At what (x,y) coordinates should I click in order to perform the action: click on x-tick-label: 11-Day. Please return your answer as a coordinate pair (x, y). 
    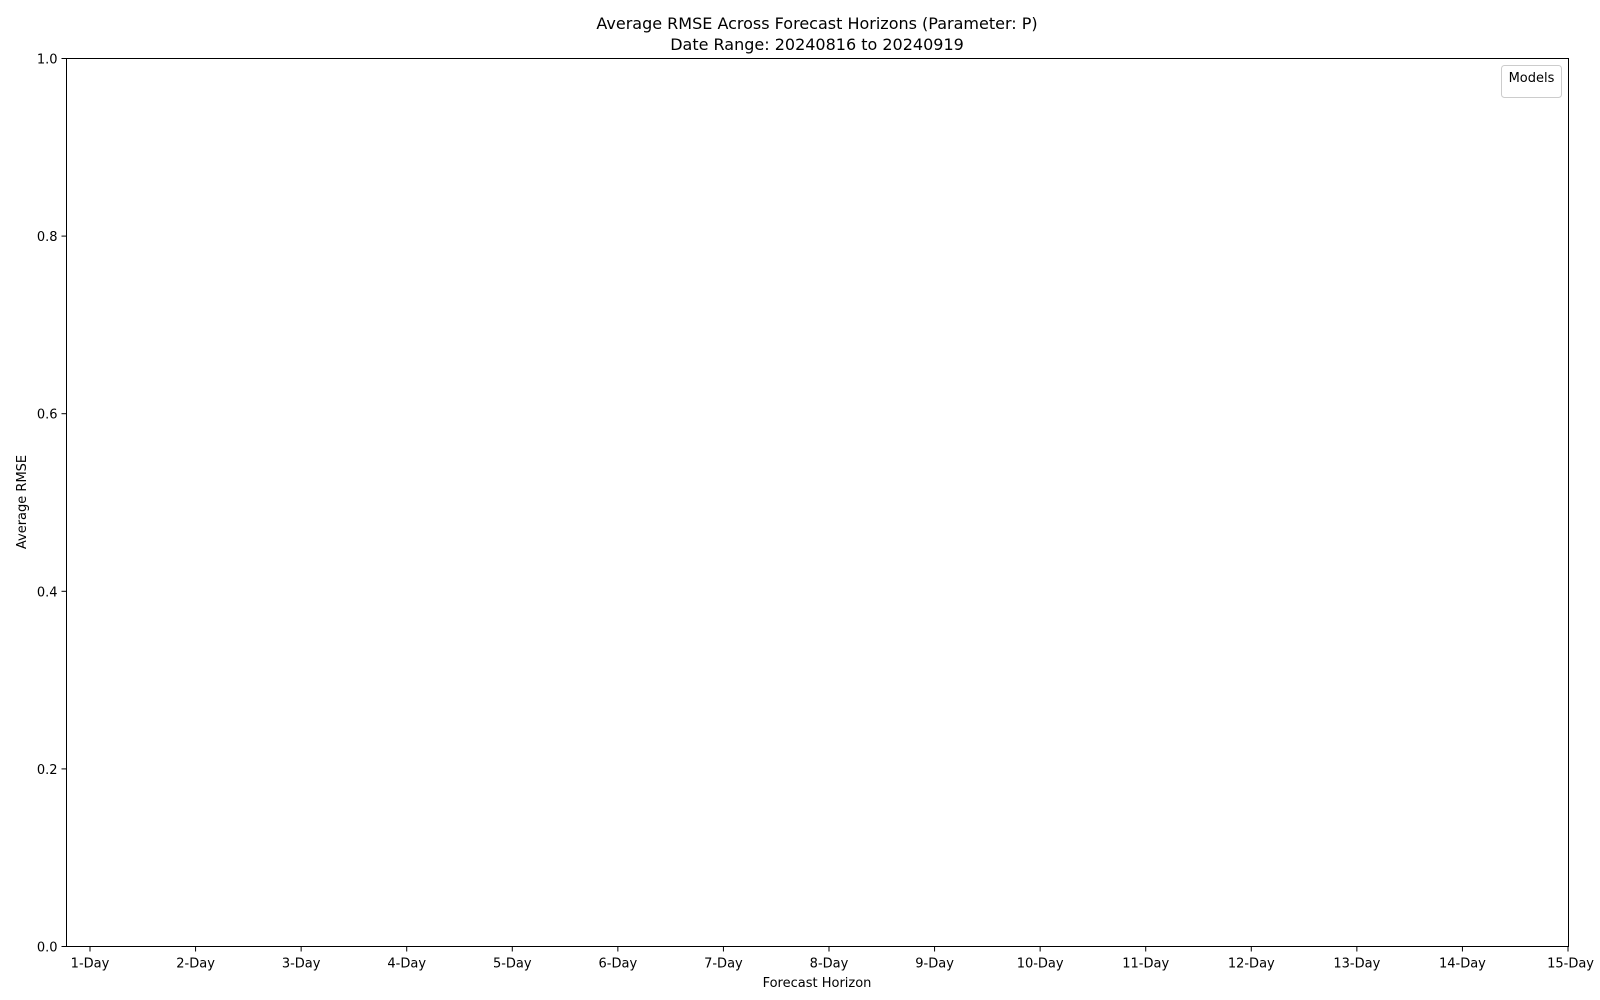
    Looking at the image, I should click on (1145, 964).